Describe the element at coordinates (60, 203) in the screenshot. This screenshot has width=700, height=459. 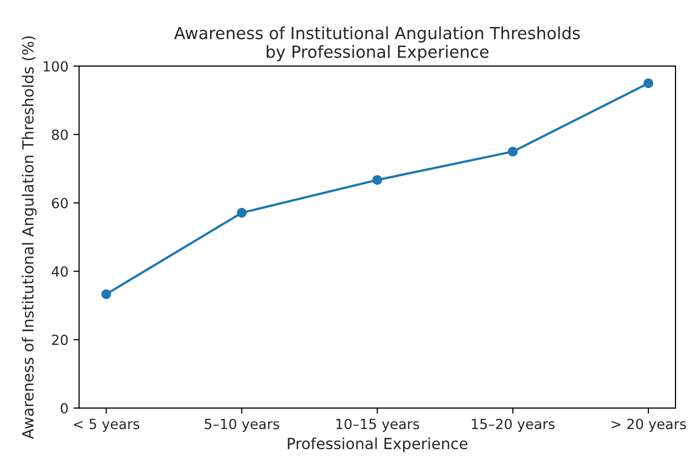
I see `y-tick-label: 60` at that location.